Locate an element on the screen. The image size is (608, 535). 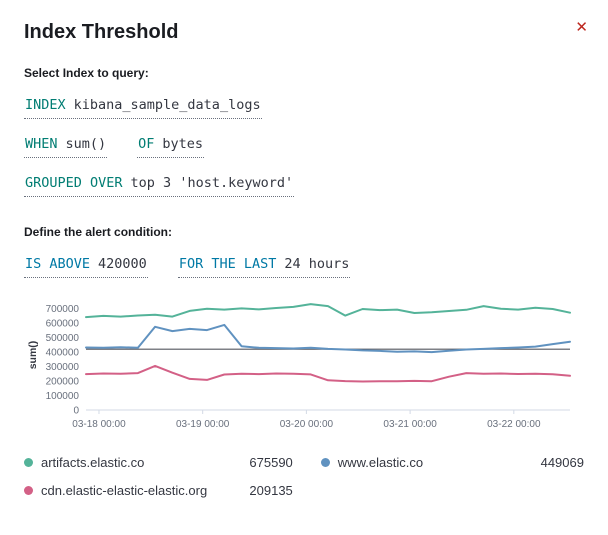
svg-text: 600000 is located at coordinates (63, 324).